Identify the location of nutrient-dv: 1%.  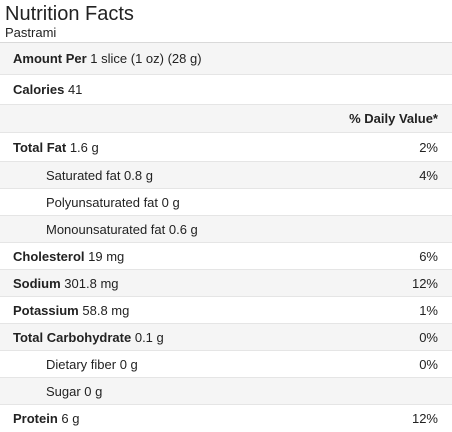
(428, 310).